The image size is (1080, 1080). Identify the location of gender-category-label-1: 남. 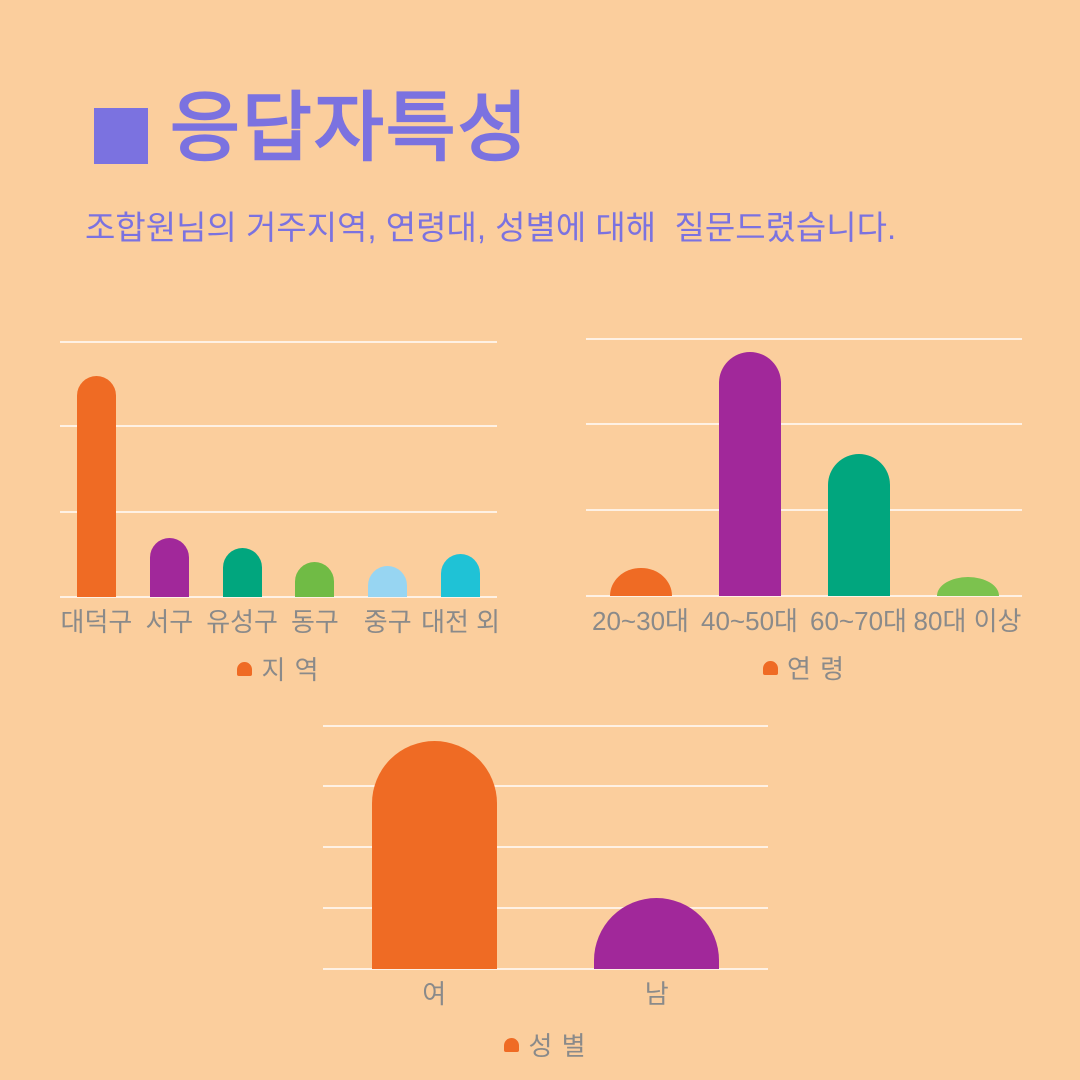
(656, 994).